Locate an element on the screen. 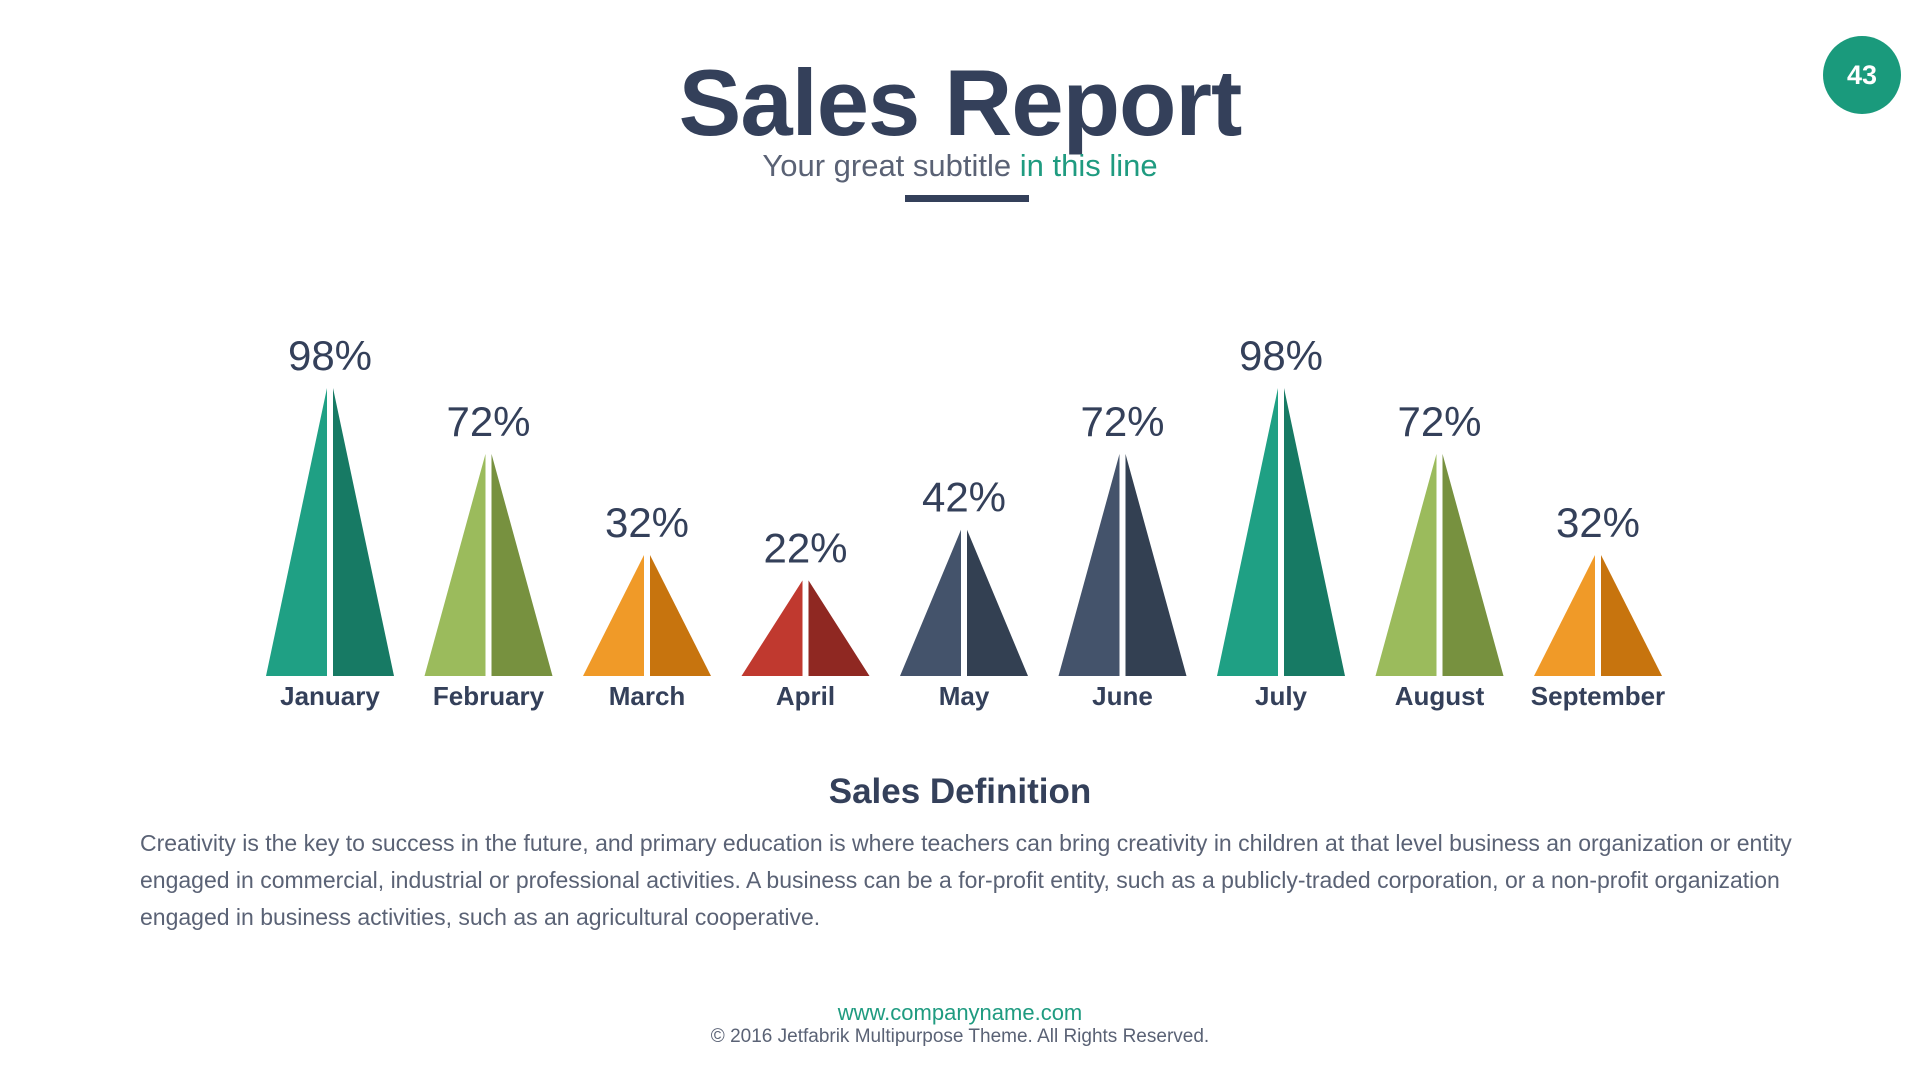  value-label: 42% is located at coordinates (964, 497).